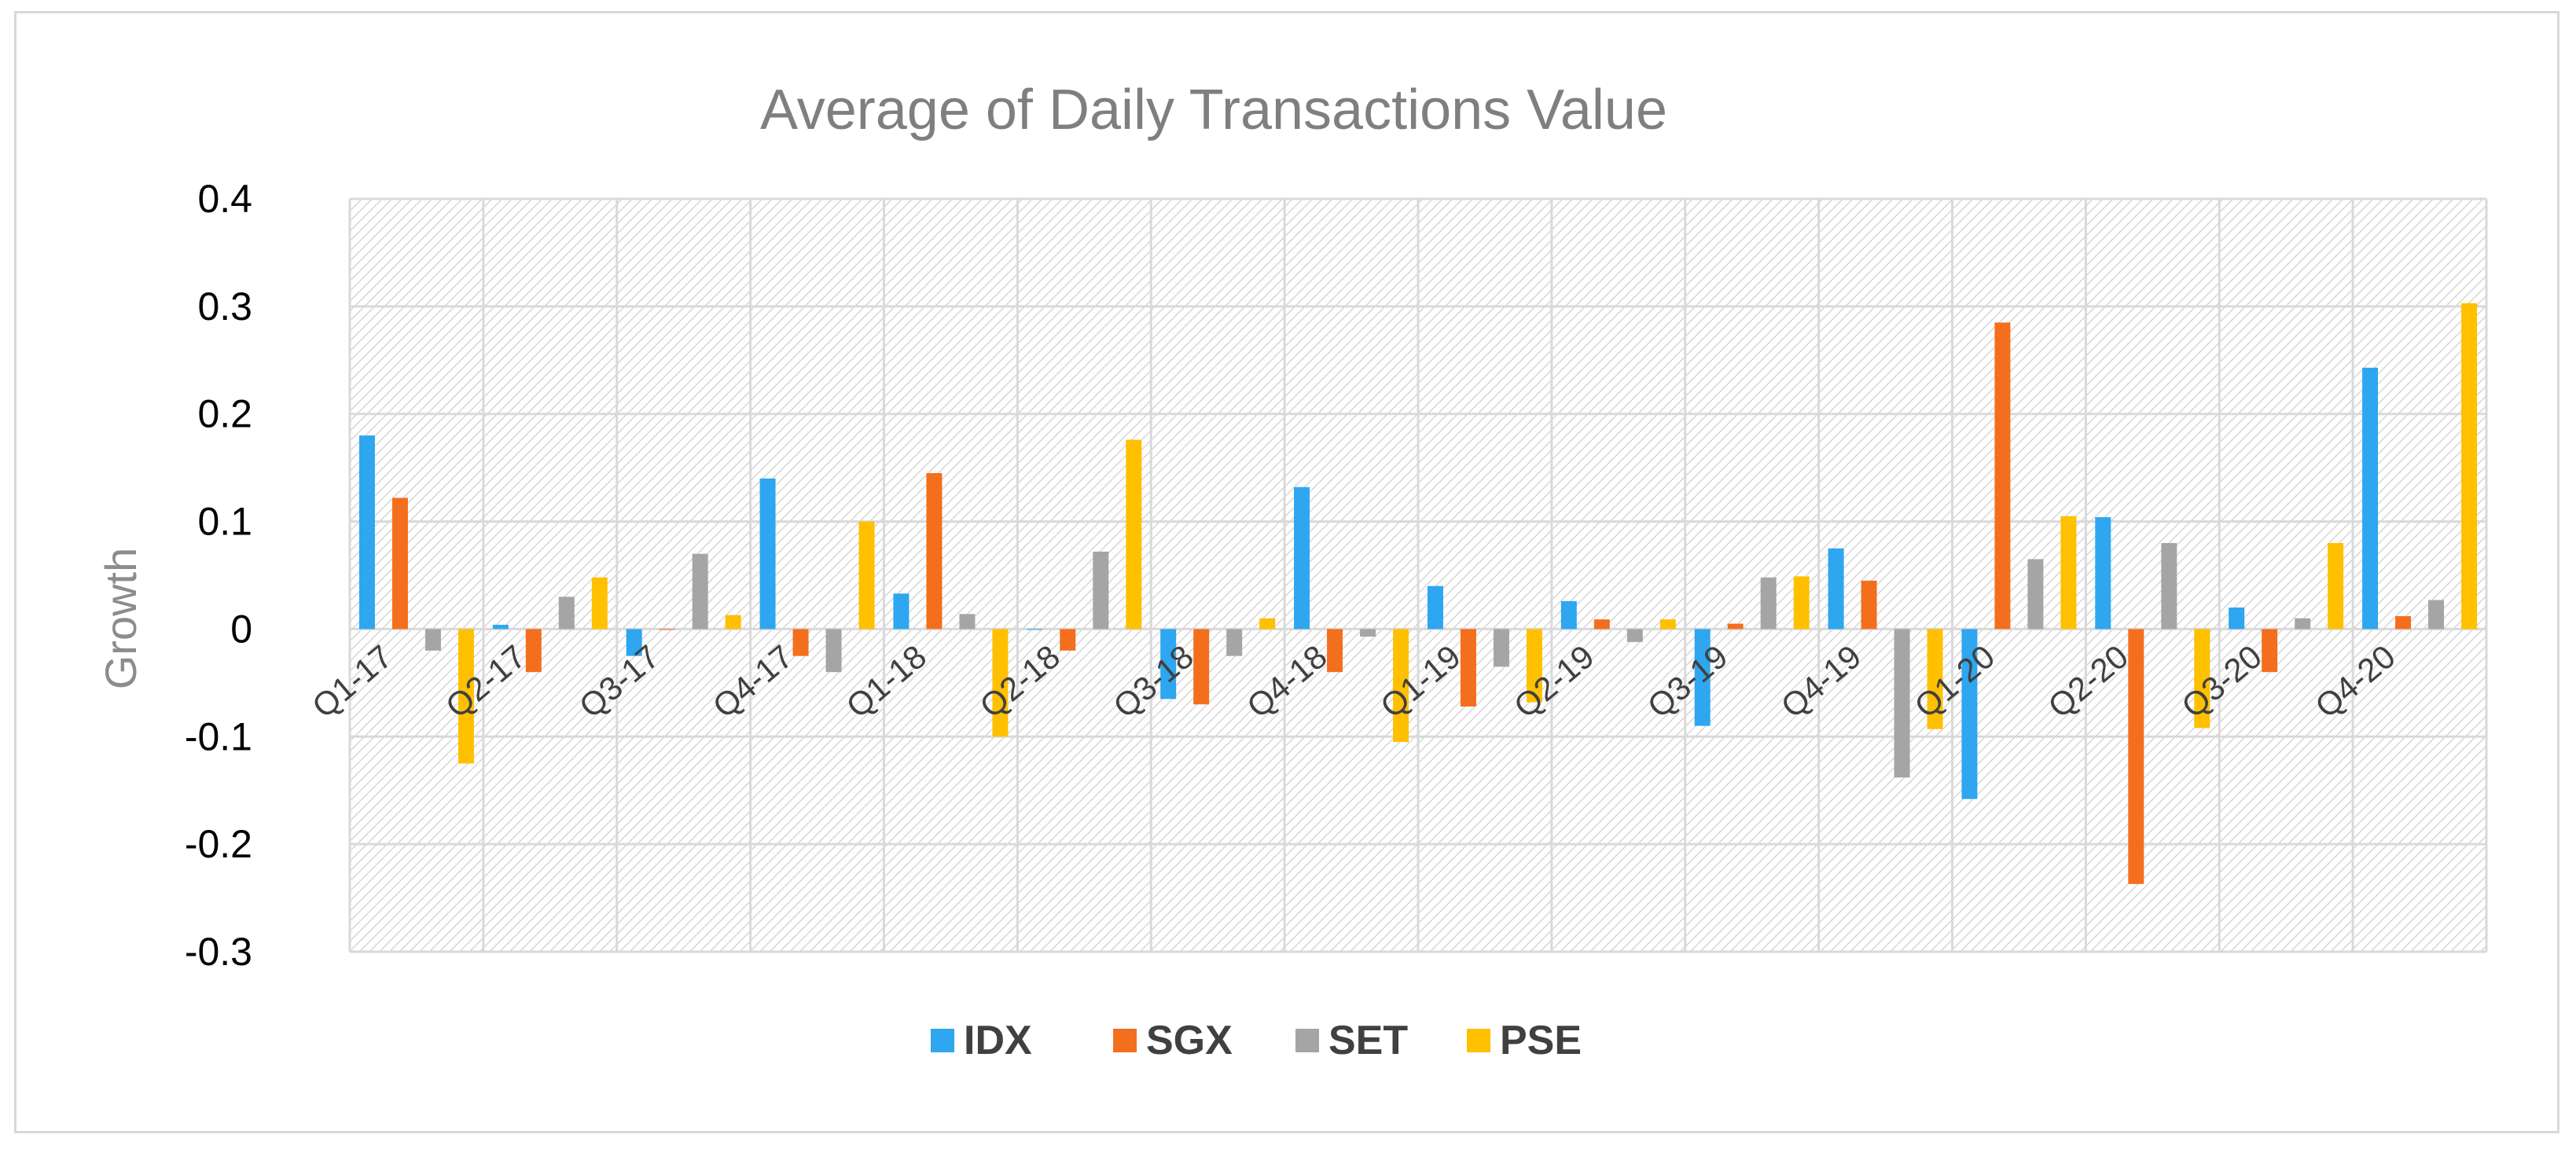  I want to click on y-tick-label: -0.2, so click(218, 844).